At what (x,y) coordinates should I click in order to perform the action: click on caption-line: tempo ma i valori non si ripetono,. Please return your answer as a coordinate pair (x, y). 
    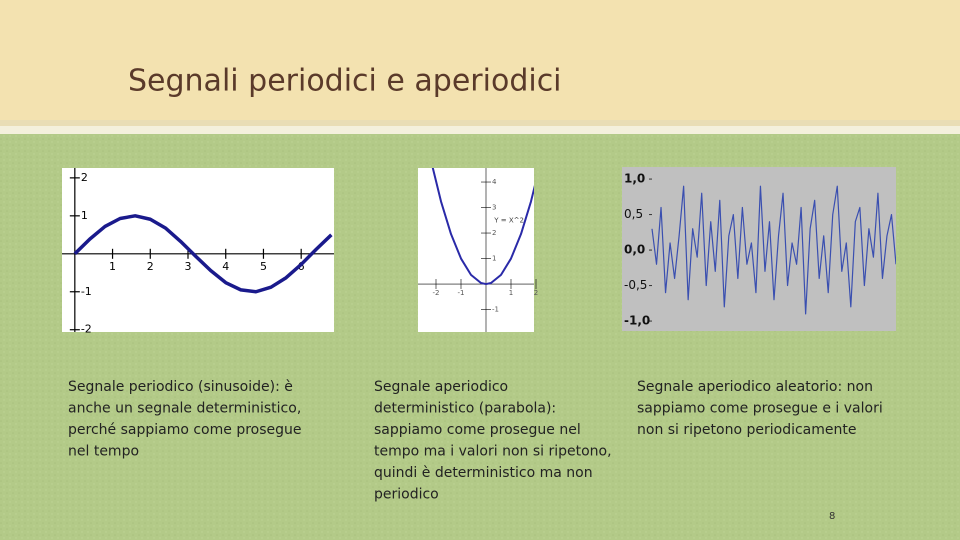
    Looking at the image, I should click on (493, 452).